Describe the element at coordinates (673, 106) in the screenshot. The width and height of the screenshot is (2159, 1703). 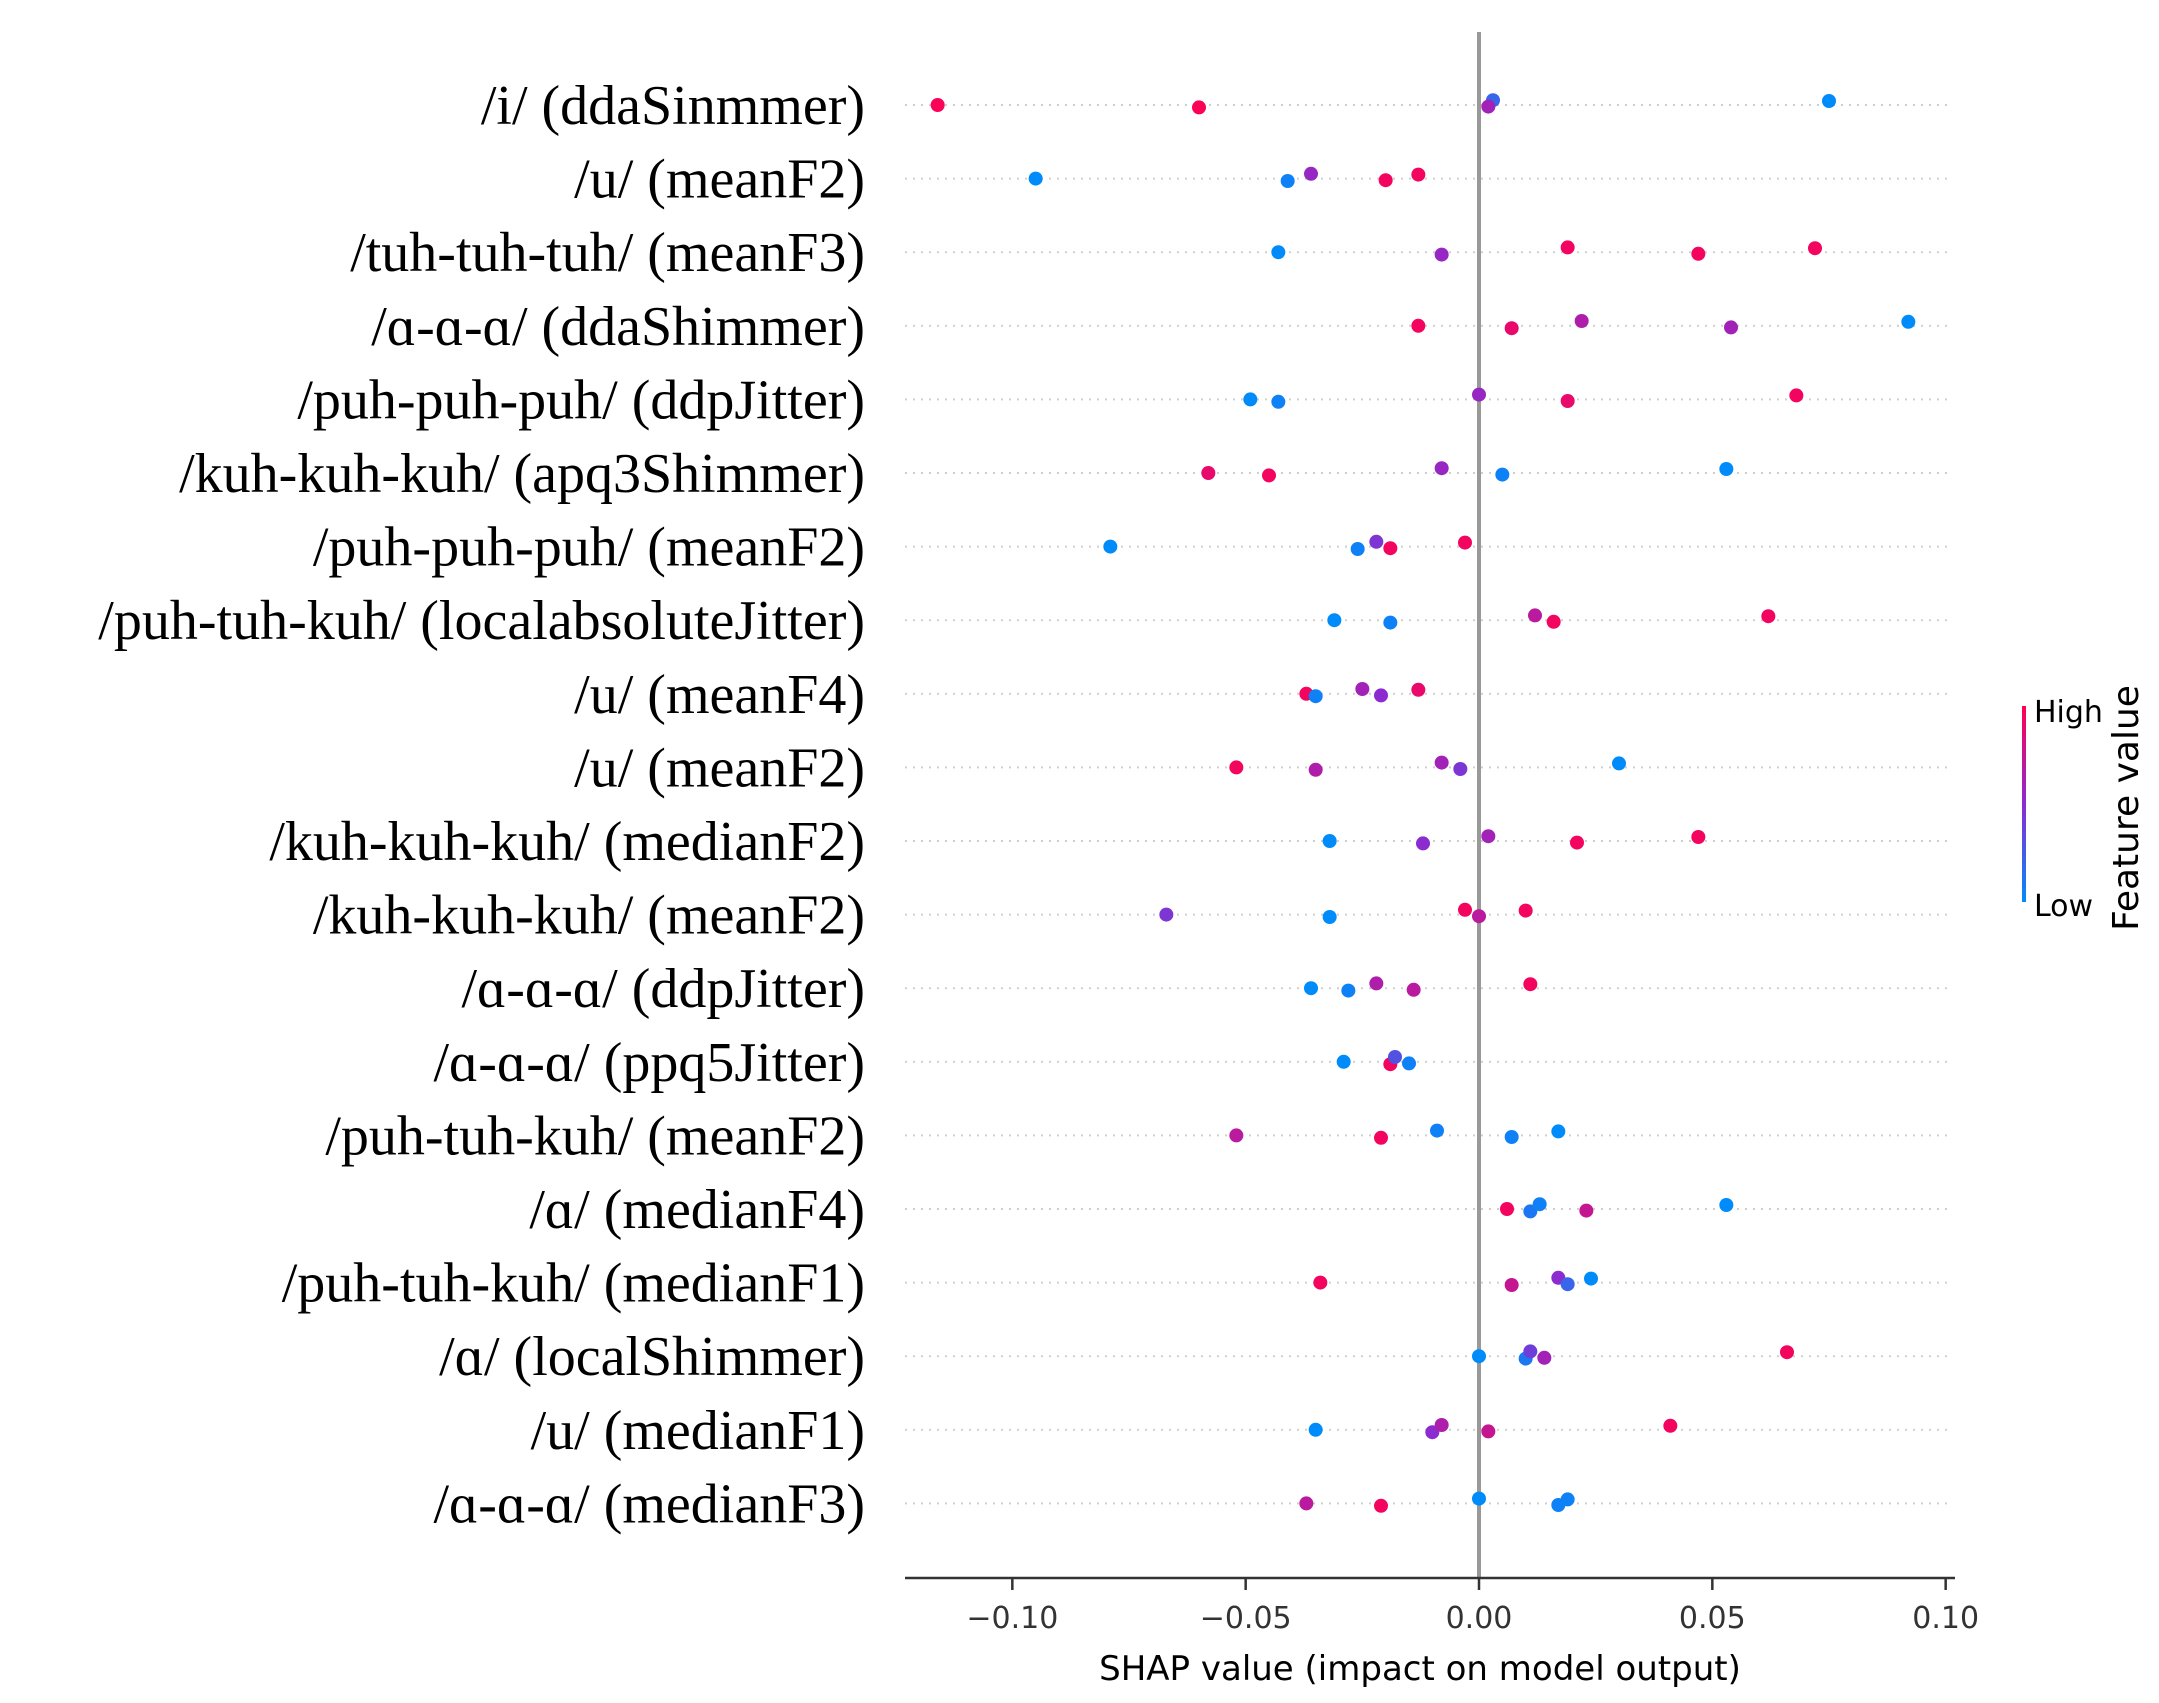
I see `feature-label: /i/ (ddaSinmmer)` at that location.